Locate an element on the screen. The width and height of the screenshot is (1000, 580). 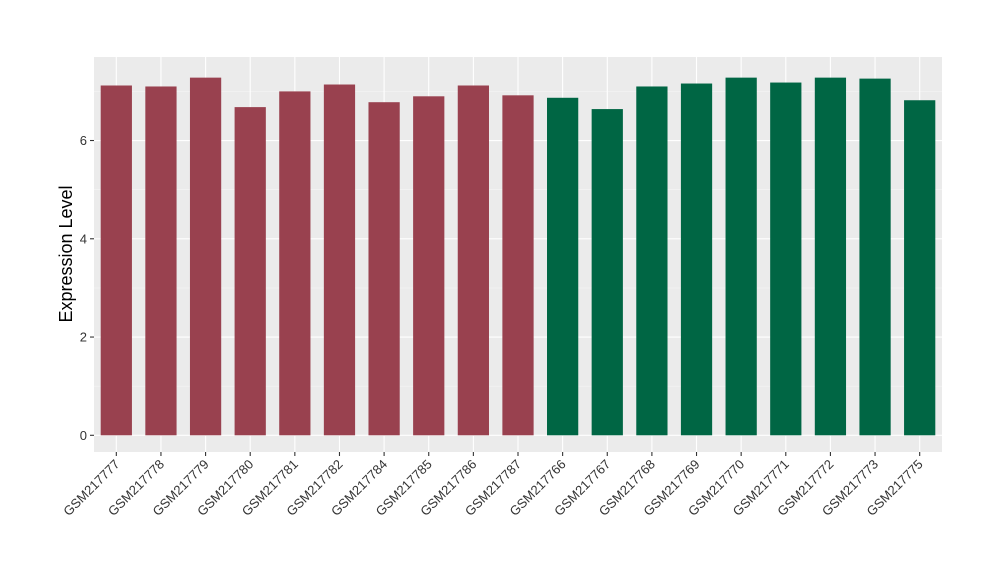
bar-gsm217782 is located at coordinates (339, 260).